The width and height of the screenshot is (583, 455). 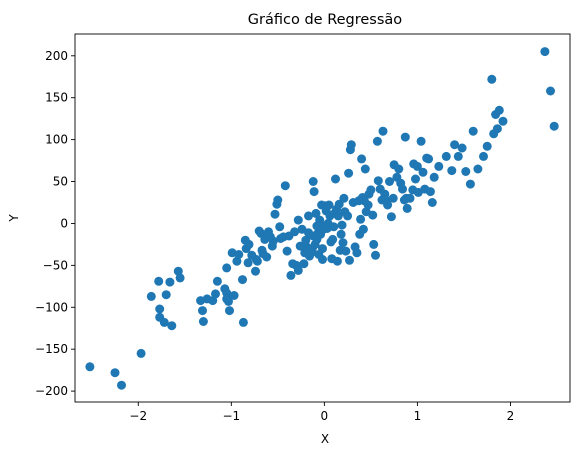 What do you see at coordinates (60, 182) in the screenshot?
I see `y-tick-label: 50` at bounding box center [60, 182].